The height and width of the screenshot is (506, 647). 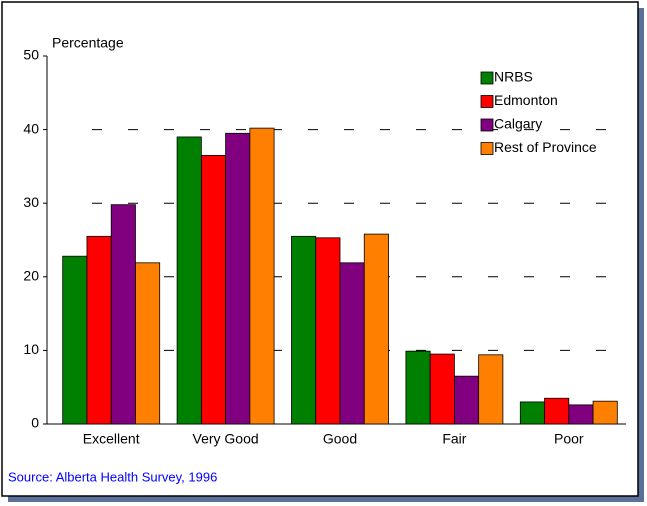 I want to click on y-tick-label: 30, so click(x=31, y=202).